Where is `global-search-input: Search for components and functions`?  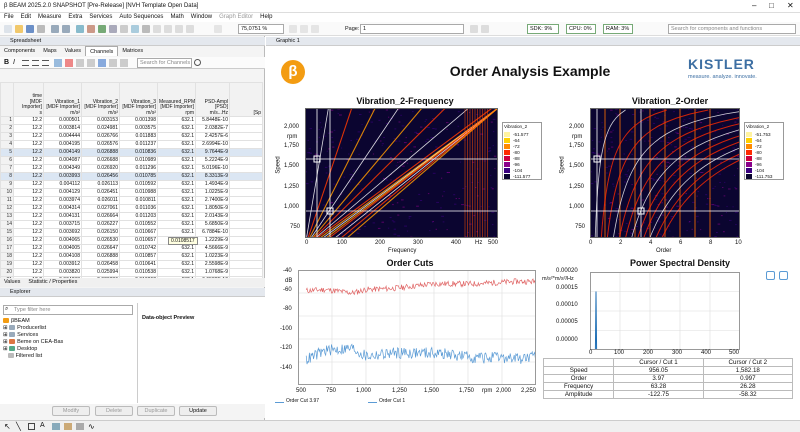 global-search-input: Search for components and functions is located at coordinates (732, 29).